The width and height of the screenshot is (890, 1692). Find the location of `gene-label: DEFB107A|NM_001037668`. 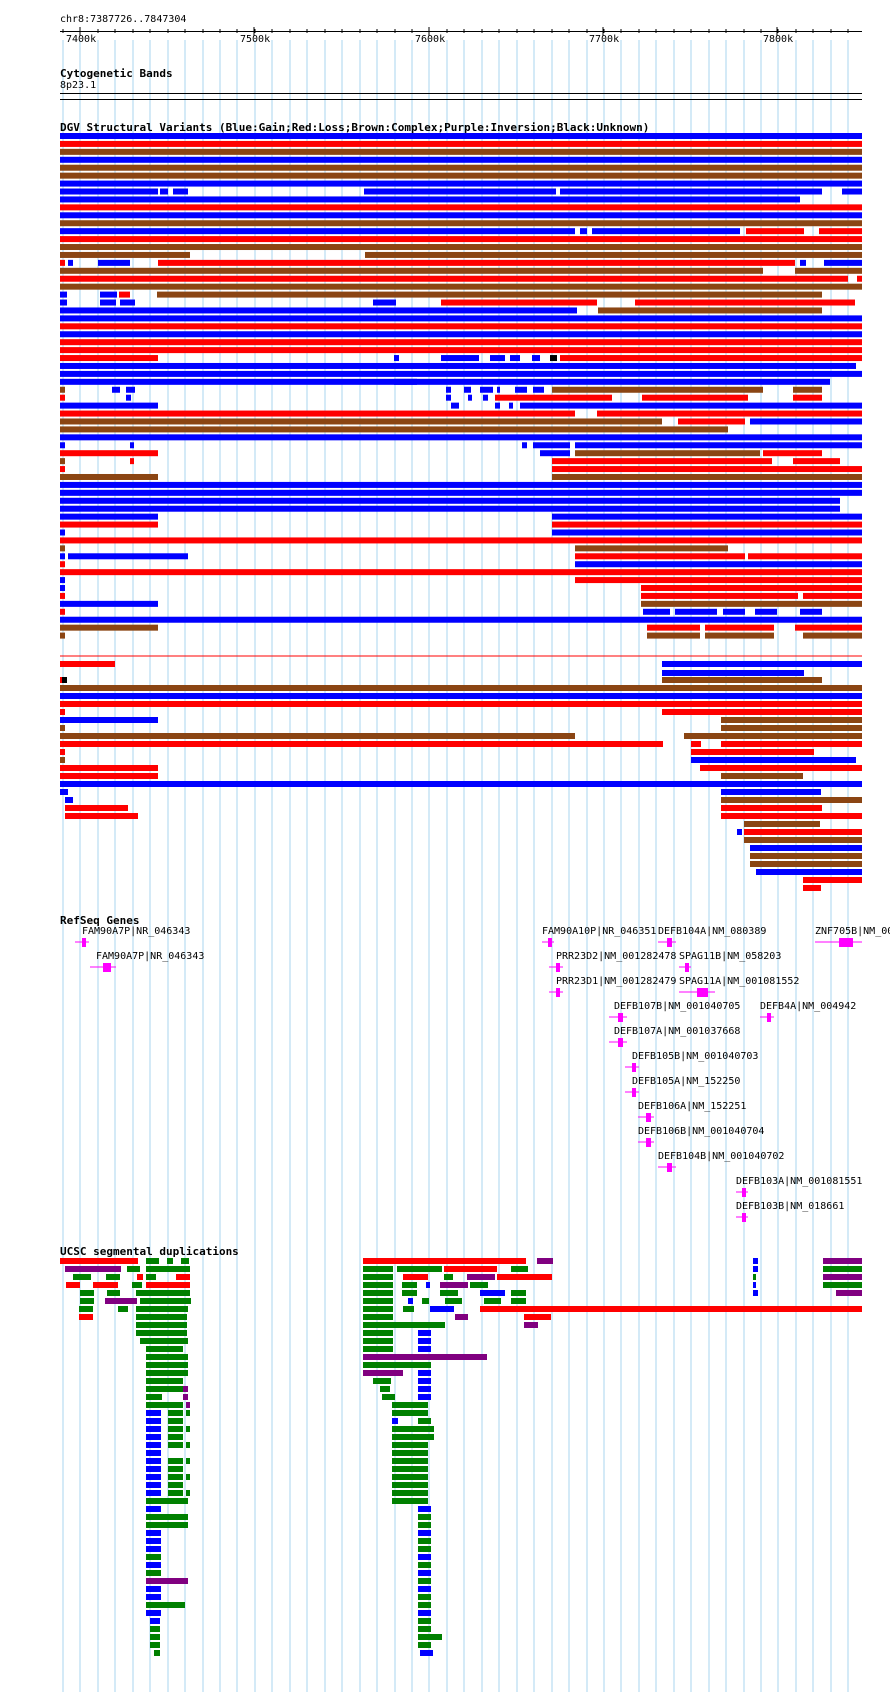

gene-label: DEFB107A|NM_001037668 is located at coordinates (677, 1031).